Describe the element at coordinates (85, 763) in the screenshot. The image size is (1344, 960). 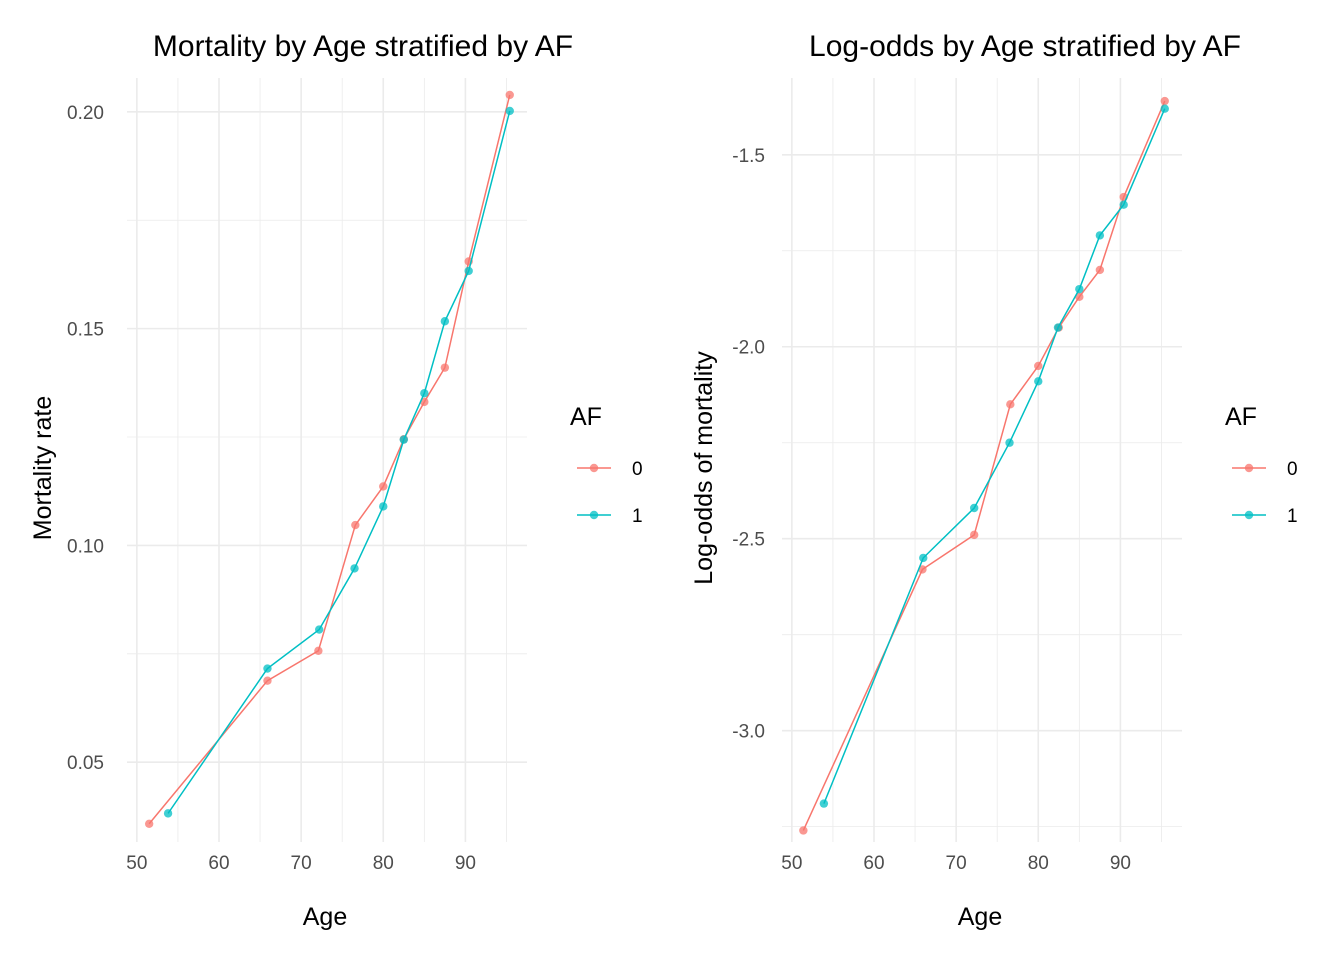
I see `y-tick-label: 0.05` at that location.